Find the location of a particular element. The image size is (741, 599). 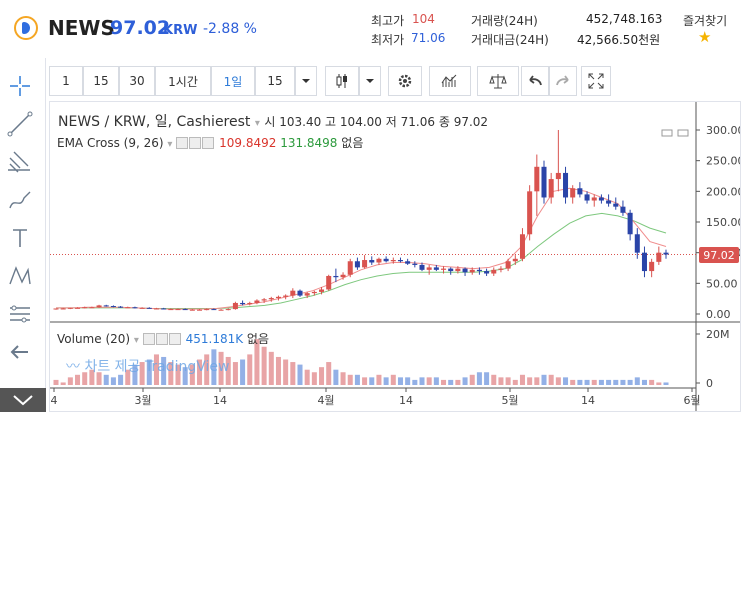

coin-name: NEWS is located at coordinates (81, 28).